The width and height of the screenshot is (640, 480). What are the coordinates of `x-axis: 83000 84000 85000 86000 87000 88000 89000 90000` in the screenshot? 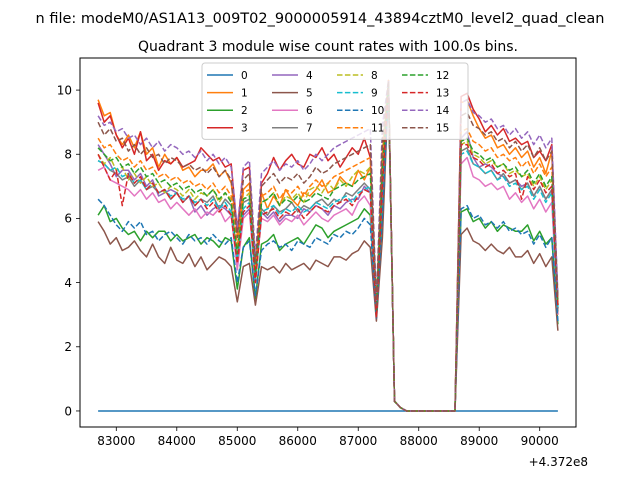 It's located at (328, 437).